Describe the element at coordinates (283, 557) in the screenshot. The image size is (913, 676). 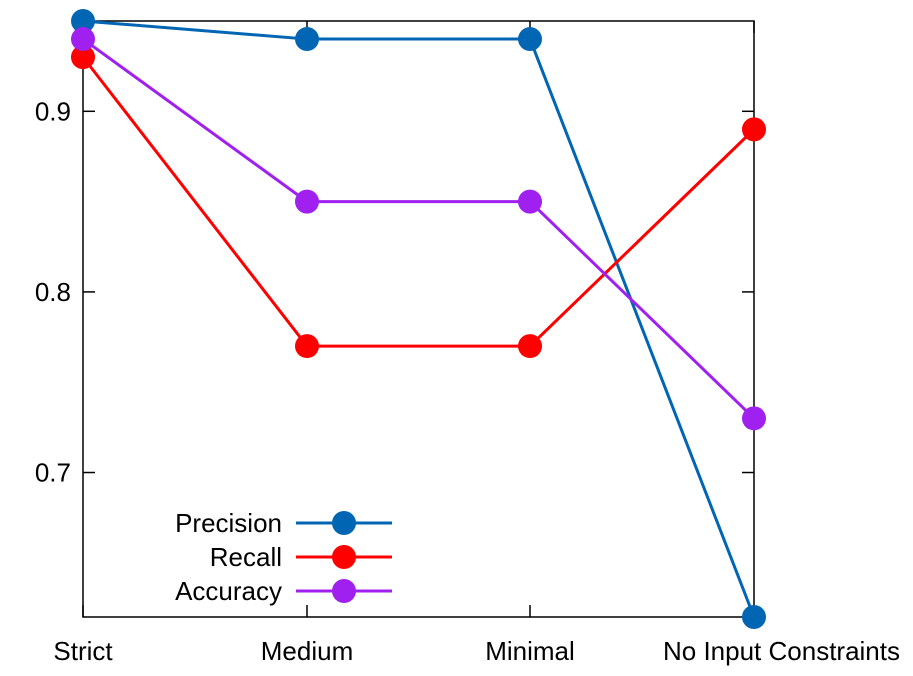
I see `legend: Precision Recall Accuracy` at that location.